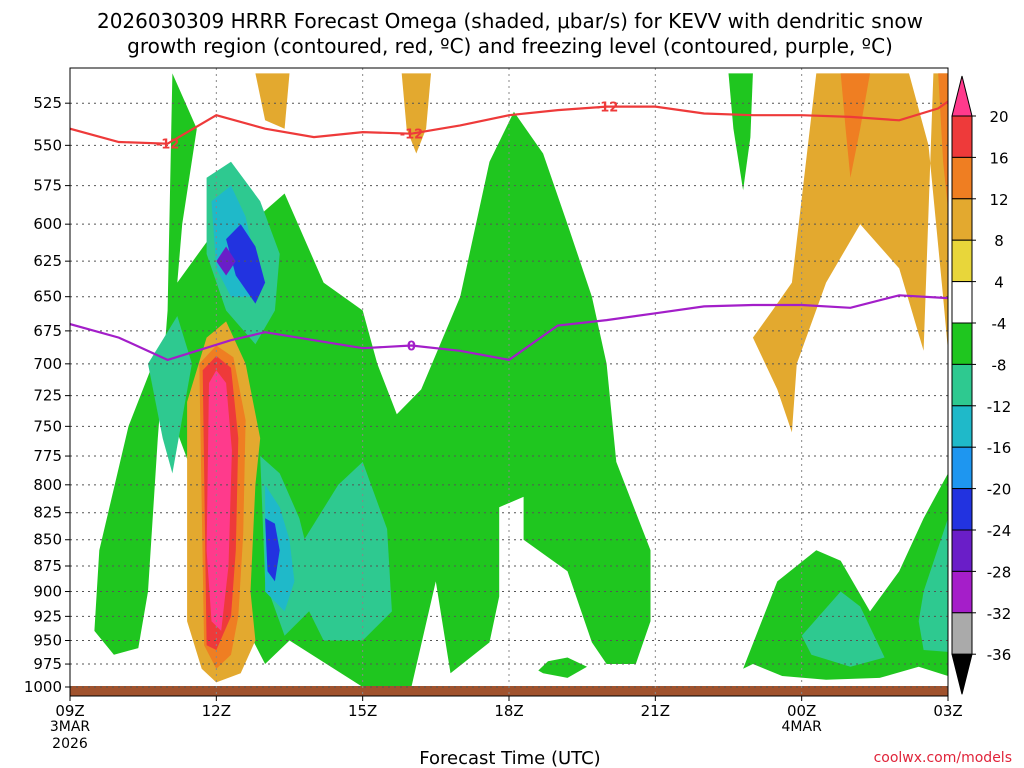  What do you see at coordinates (47, 616) in the screenshot?
I see `ytick-label-925: 925` at bounding box center [47, 616].